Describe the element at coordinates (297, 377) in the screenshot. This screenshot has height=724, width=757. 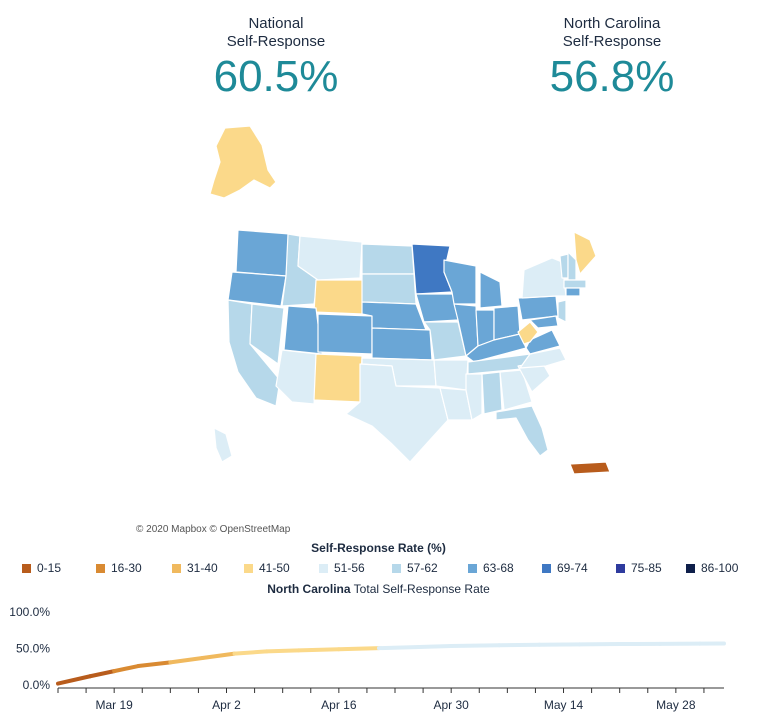
I see `region-arizona` at that location.